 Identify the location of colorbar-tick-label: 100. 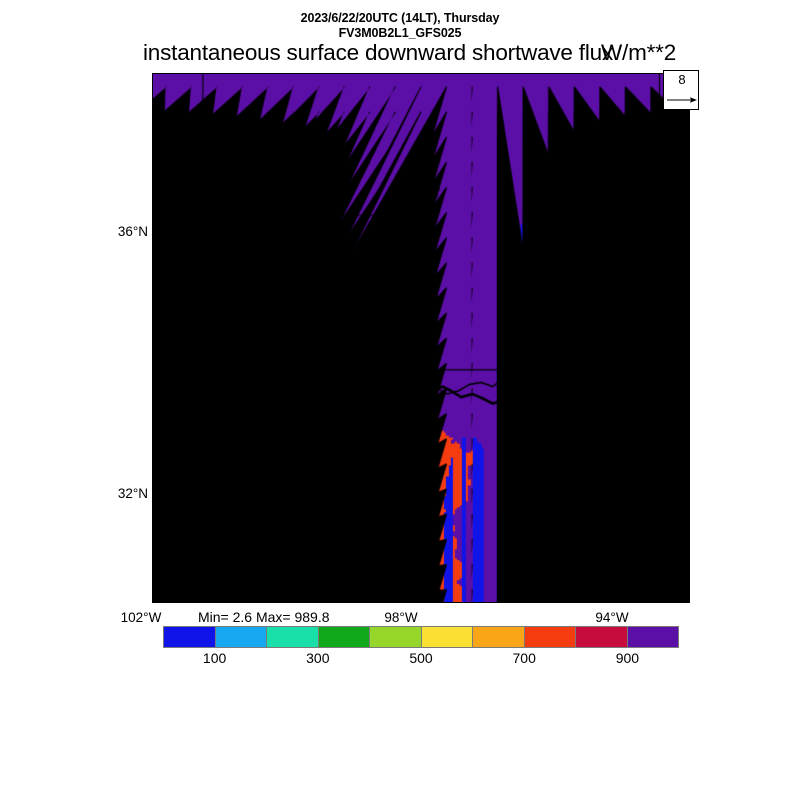
(214, 658).